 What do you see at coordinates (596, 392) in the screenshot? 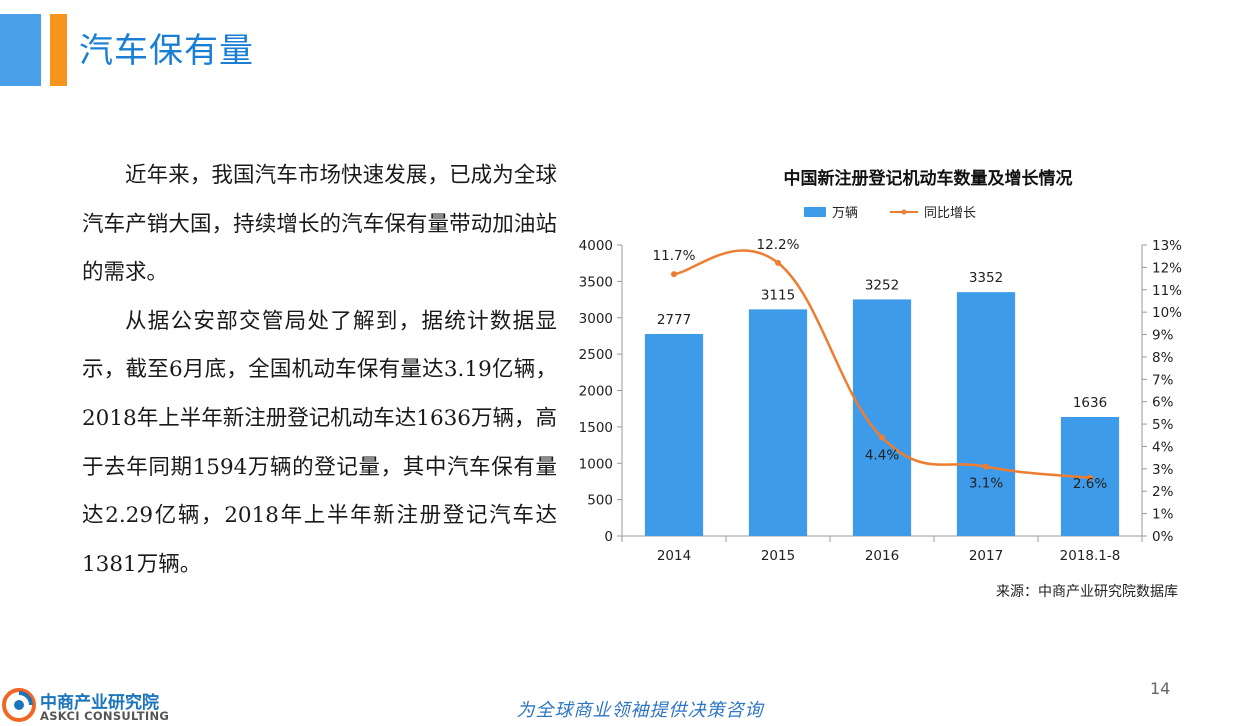
I see `y-tick-label-left: 2000` at bounding box center [596, 392].